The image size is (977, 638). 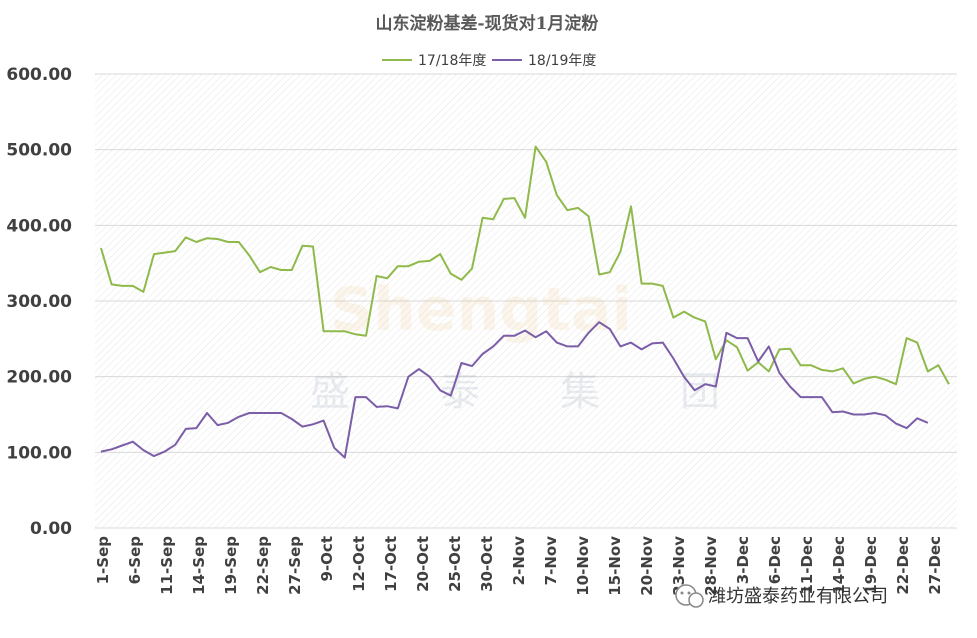 I want to click on y-axis: 0.00 100.00 200.00 300.00 400.00 500.00 600.00, so click(x=39, y=302).